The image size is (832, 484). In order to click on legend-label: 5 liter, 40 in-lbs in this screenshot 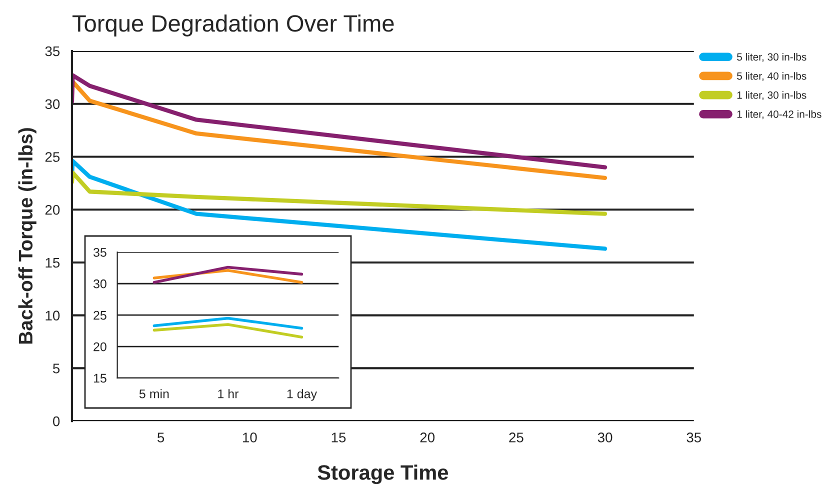, I will do `click(771, 76)`.